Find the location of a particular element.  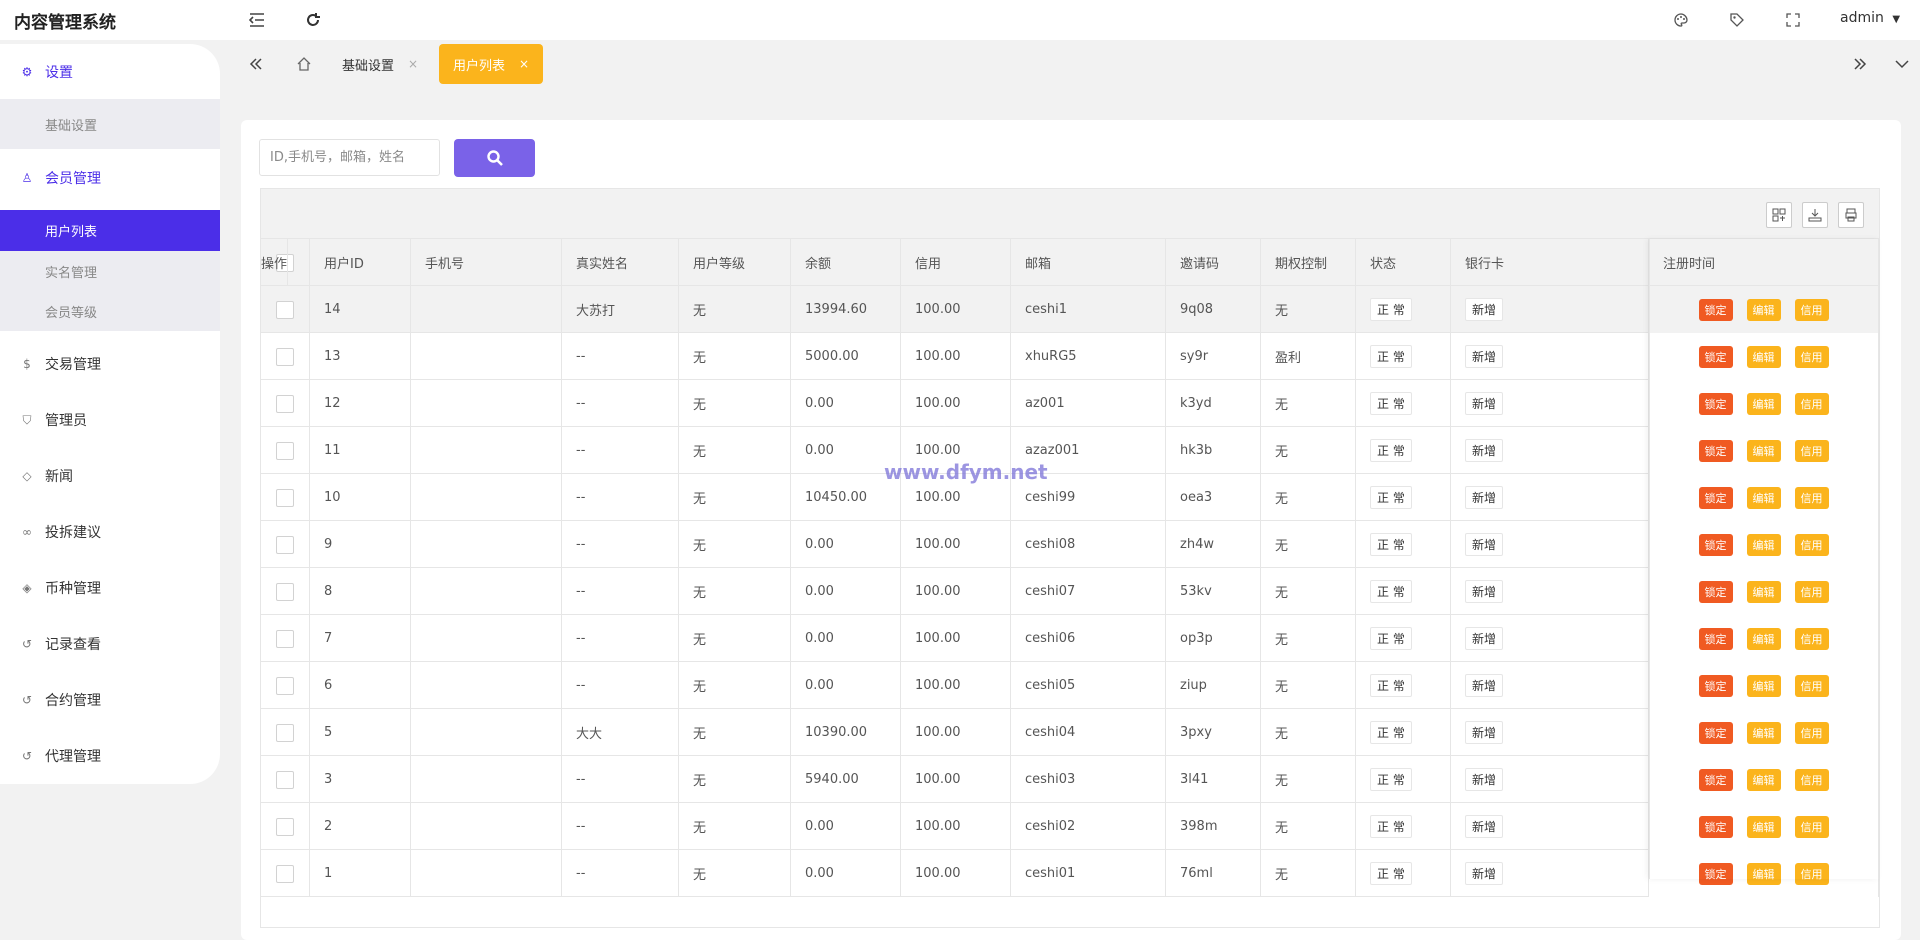

tab-basic-settings: 基础设置 × is located at coordinates (380, 64).